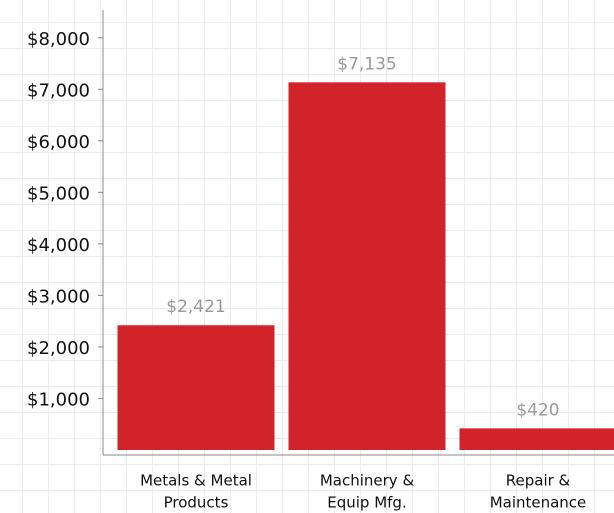  I want to click on y-tick-label: $6,000, so click(58, 142).